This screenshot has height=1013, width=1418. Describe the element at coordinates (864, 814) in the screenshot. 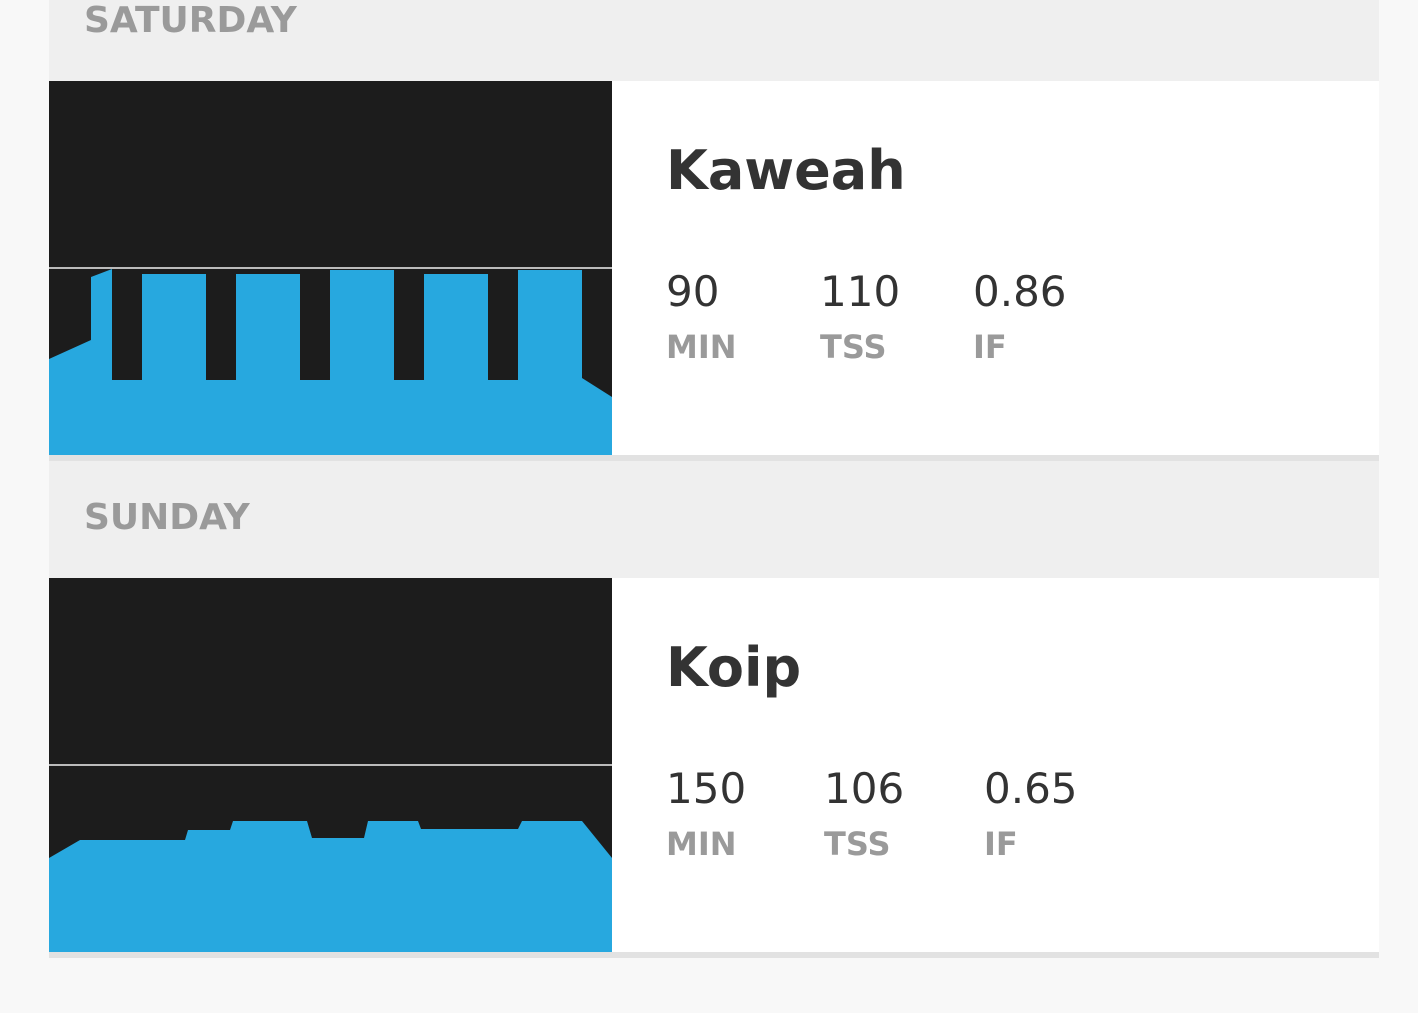

I see `stat: 106 TSS` at that location.